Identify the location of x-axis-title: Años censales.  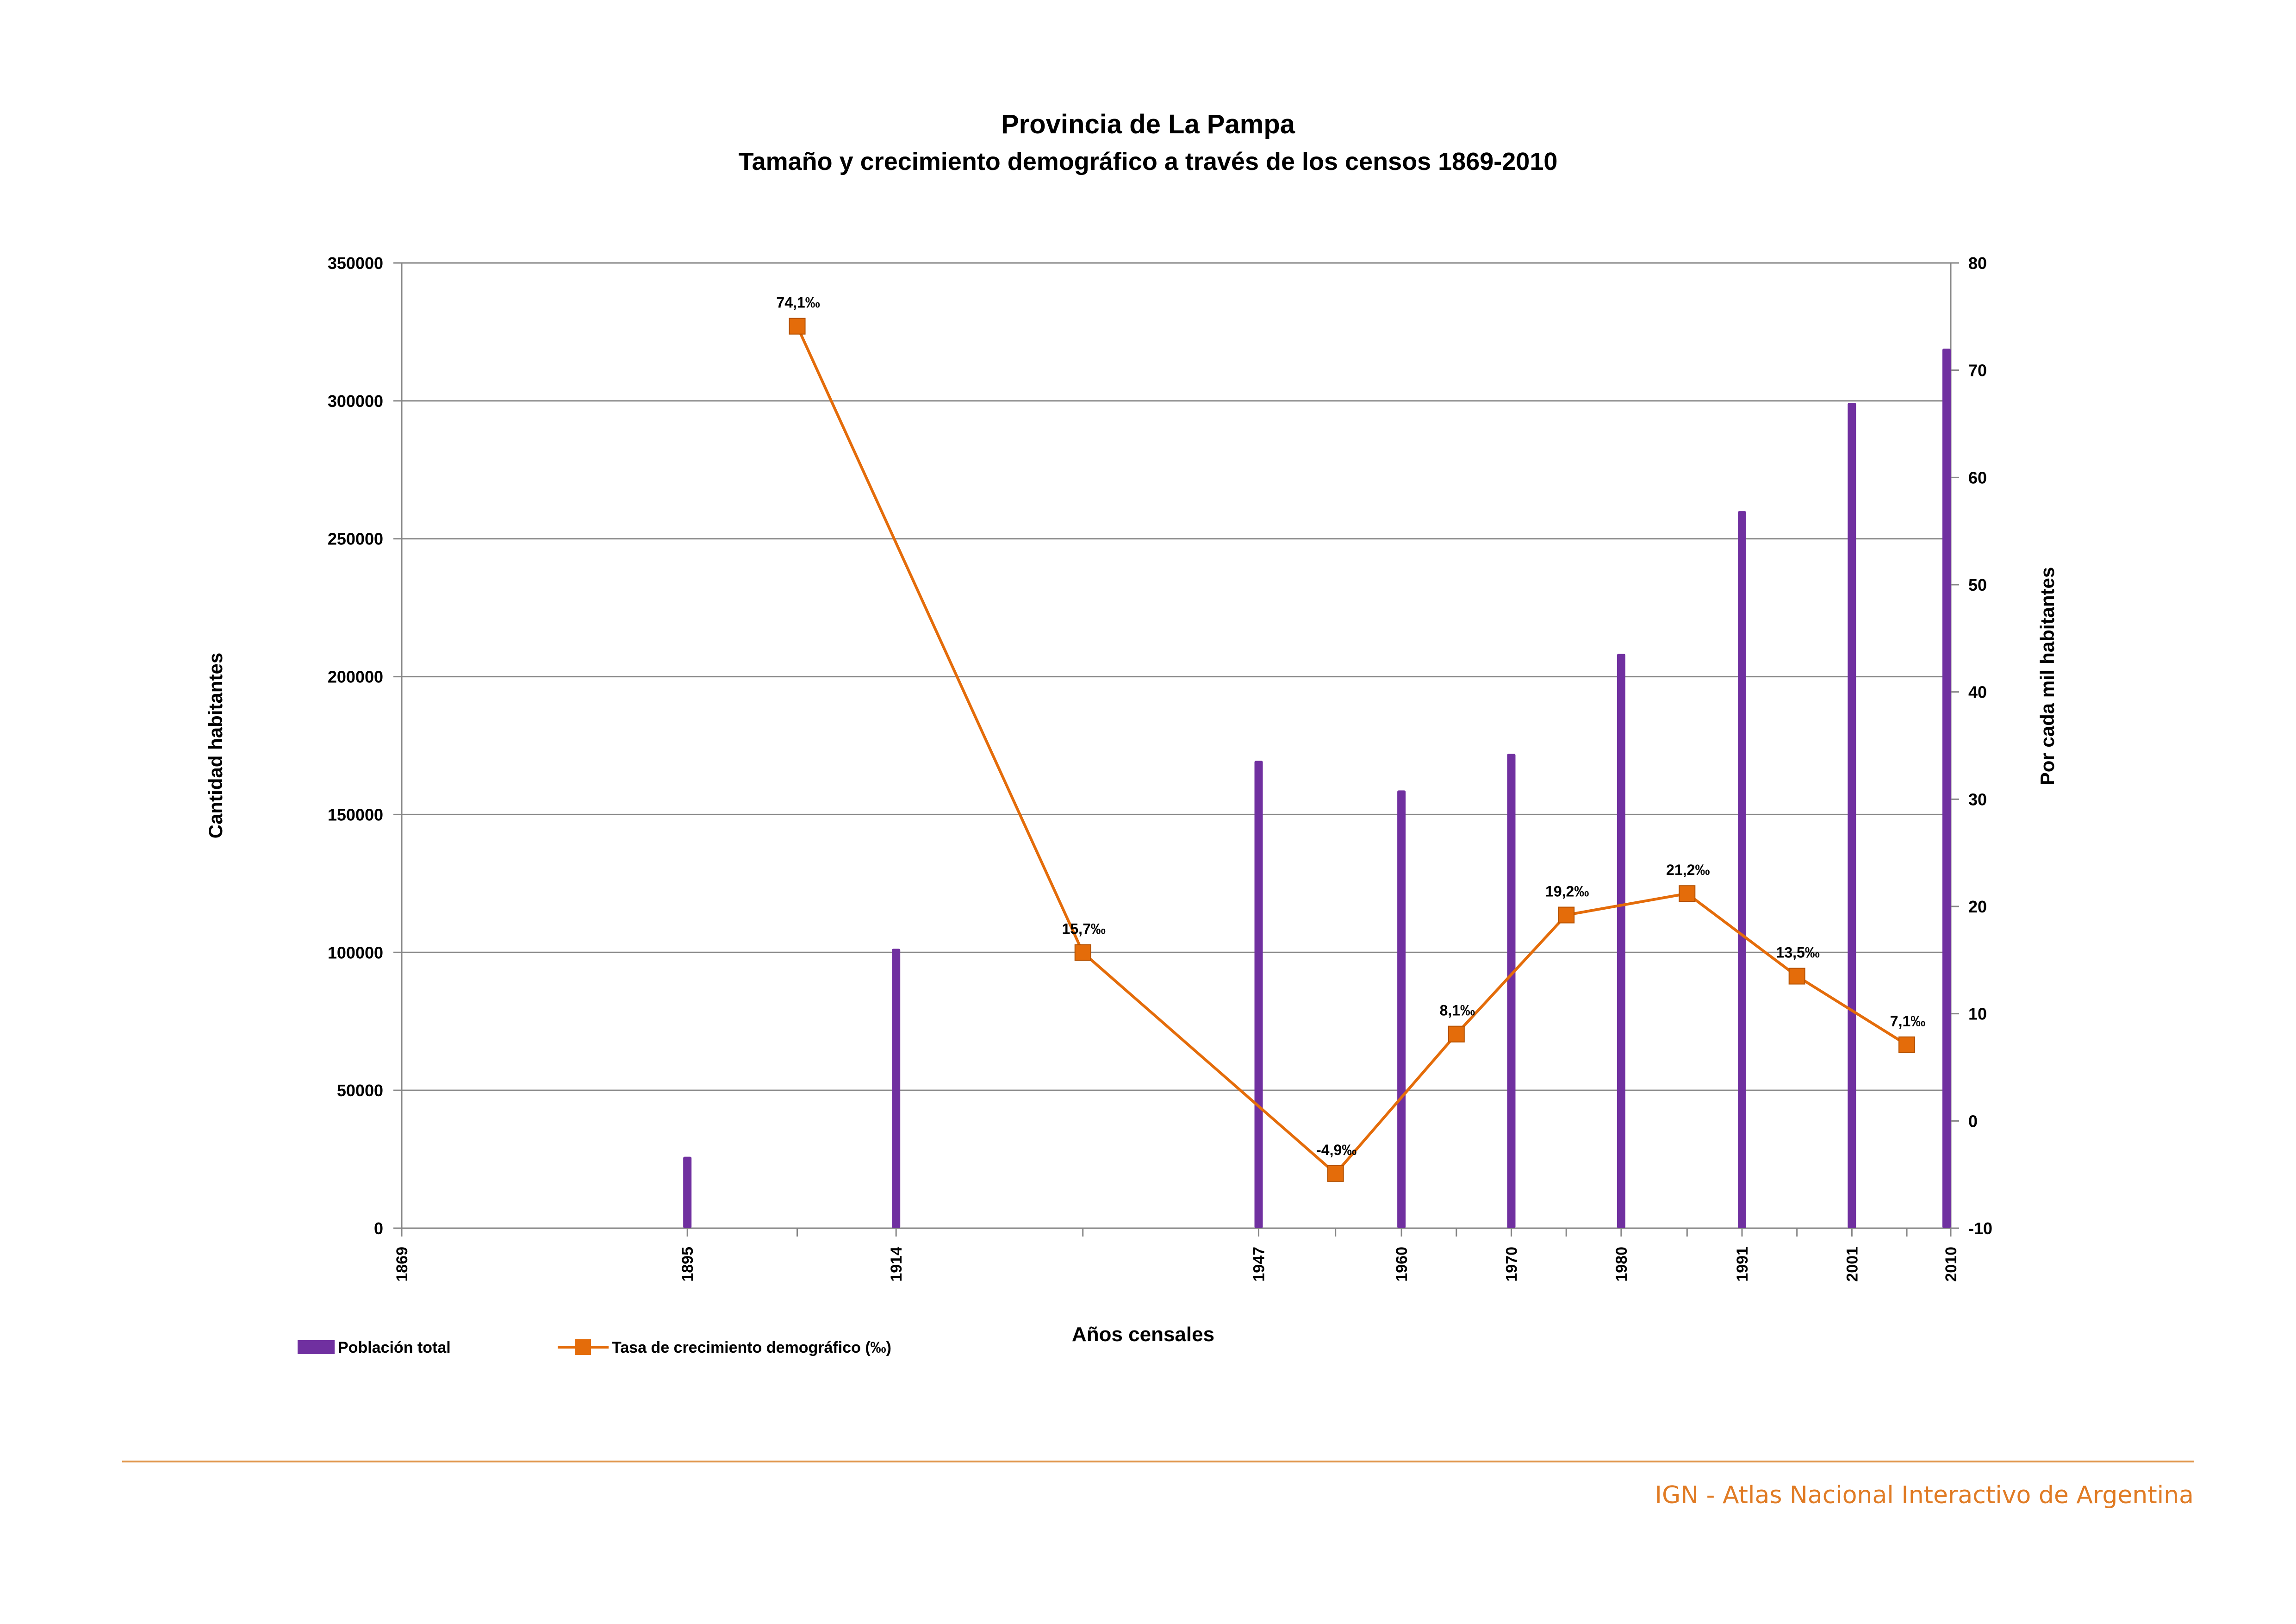
(1143, 1334).